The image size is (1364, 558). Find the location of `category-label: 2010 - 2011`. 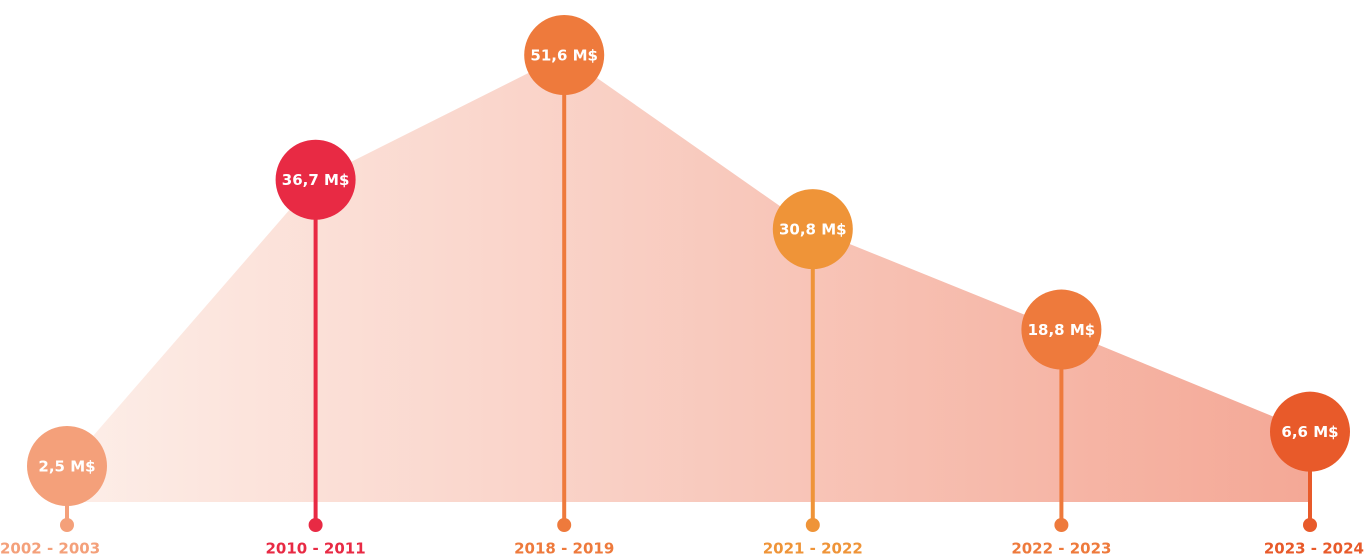

category-label: 2010 - 2011 is located at coordinates (316, 549).